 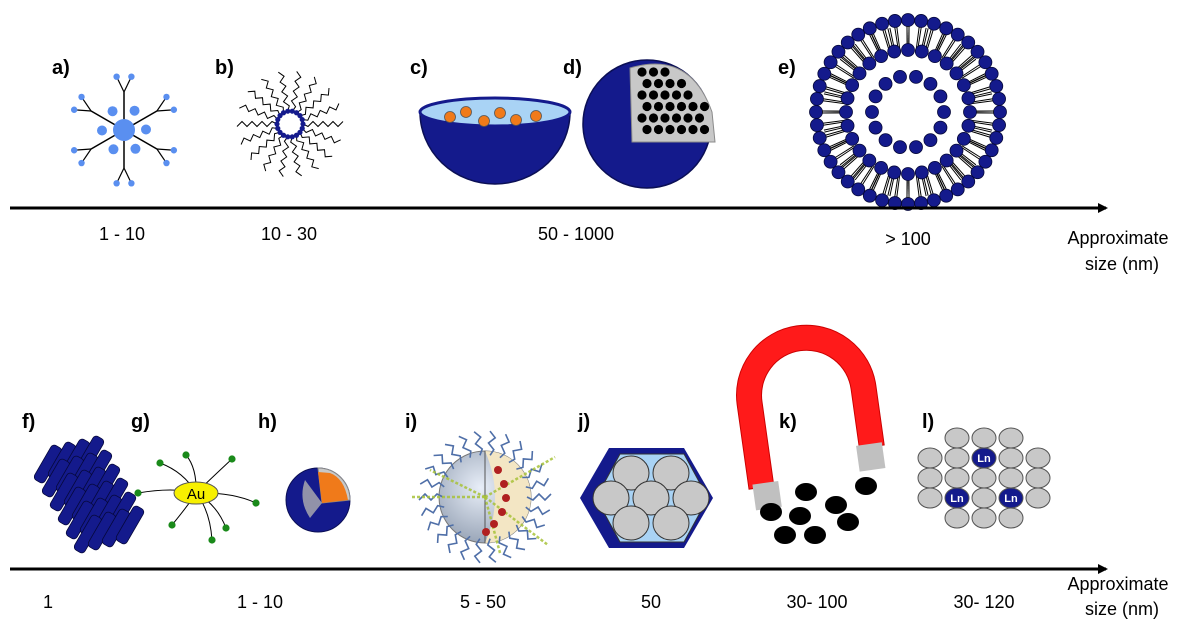 What do you see at coordinates (767, 496) in the screenshot?
I see `magnet-pole-left` at bounding box center [767, 496].